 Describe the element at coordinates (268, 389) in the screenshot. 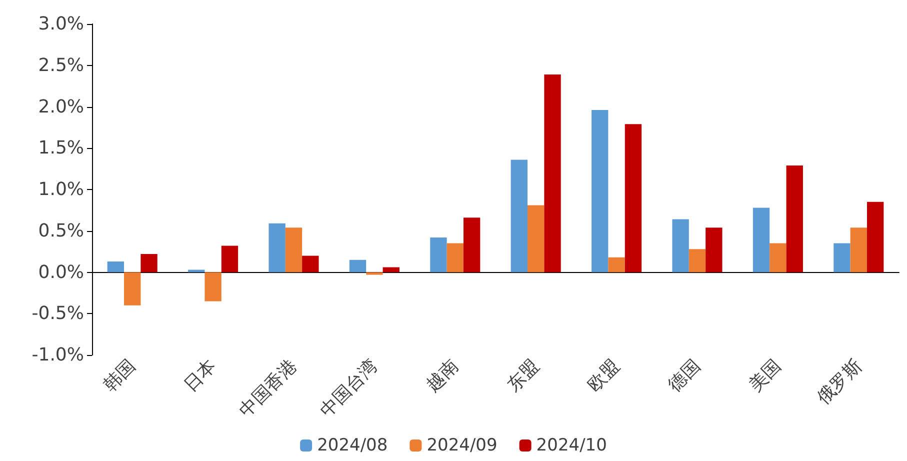

I see `x-tick-label: 中国香港` at that location.